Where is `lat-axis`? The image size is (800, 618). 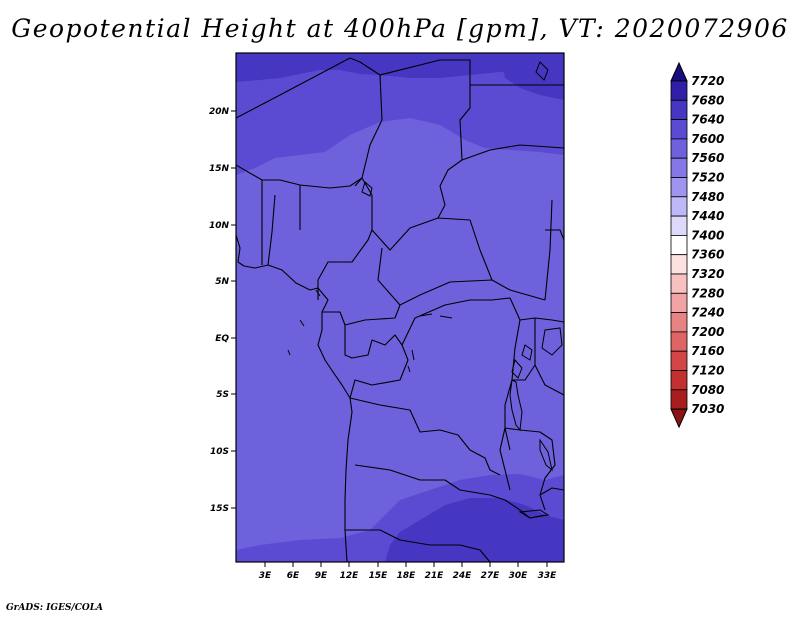 lat-axis is located at coordinates (233, 309).